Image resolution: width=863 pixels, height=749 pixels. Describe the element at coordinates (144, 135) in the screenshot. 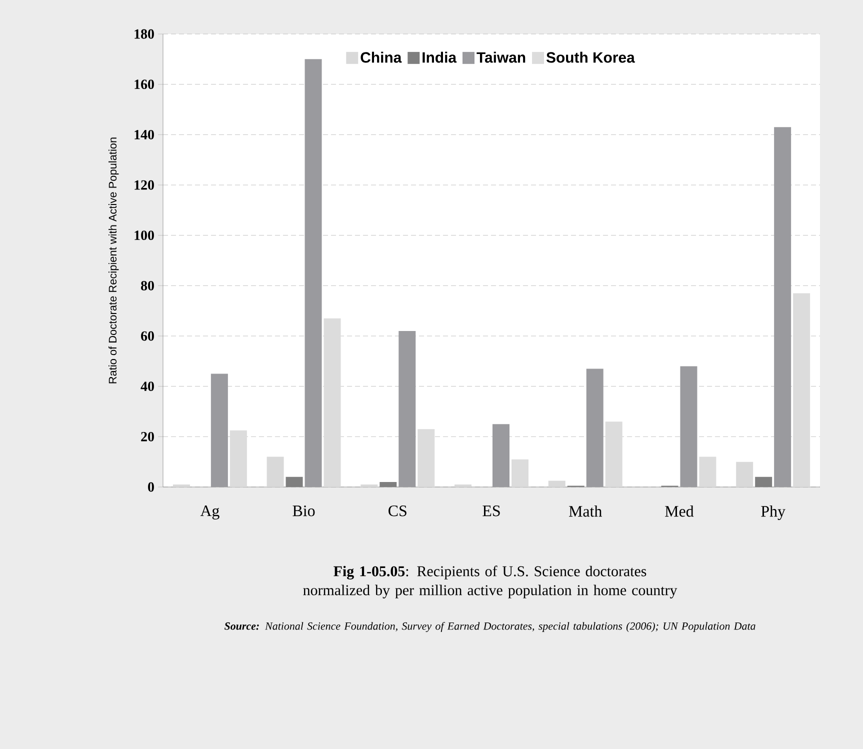

I see `y-tick-label: 140` at that location.